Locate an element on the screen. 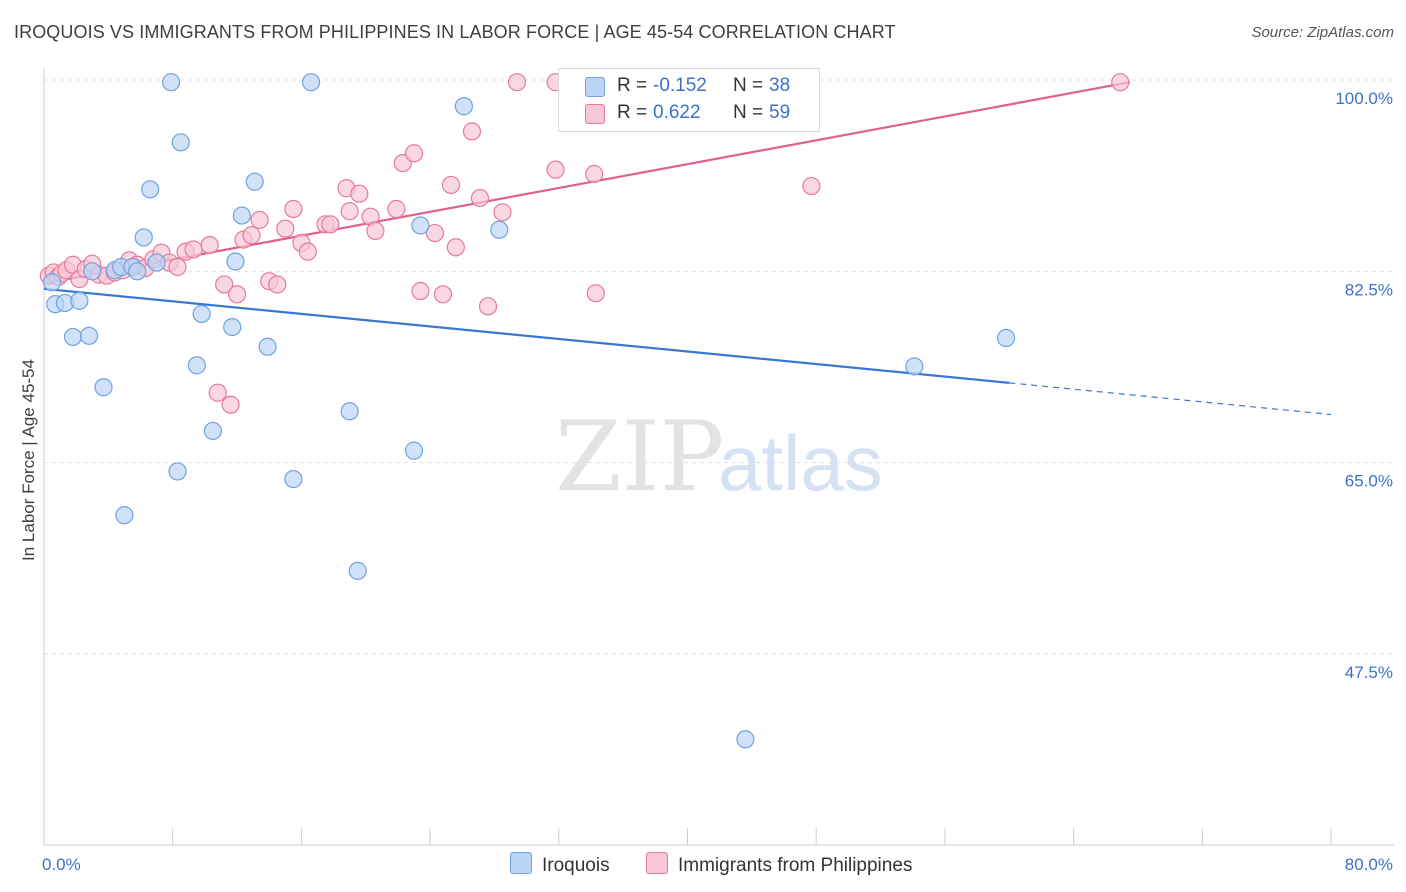  philippines-swatch is located at coordinates (595, 114).